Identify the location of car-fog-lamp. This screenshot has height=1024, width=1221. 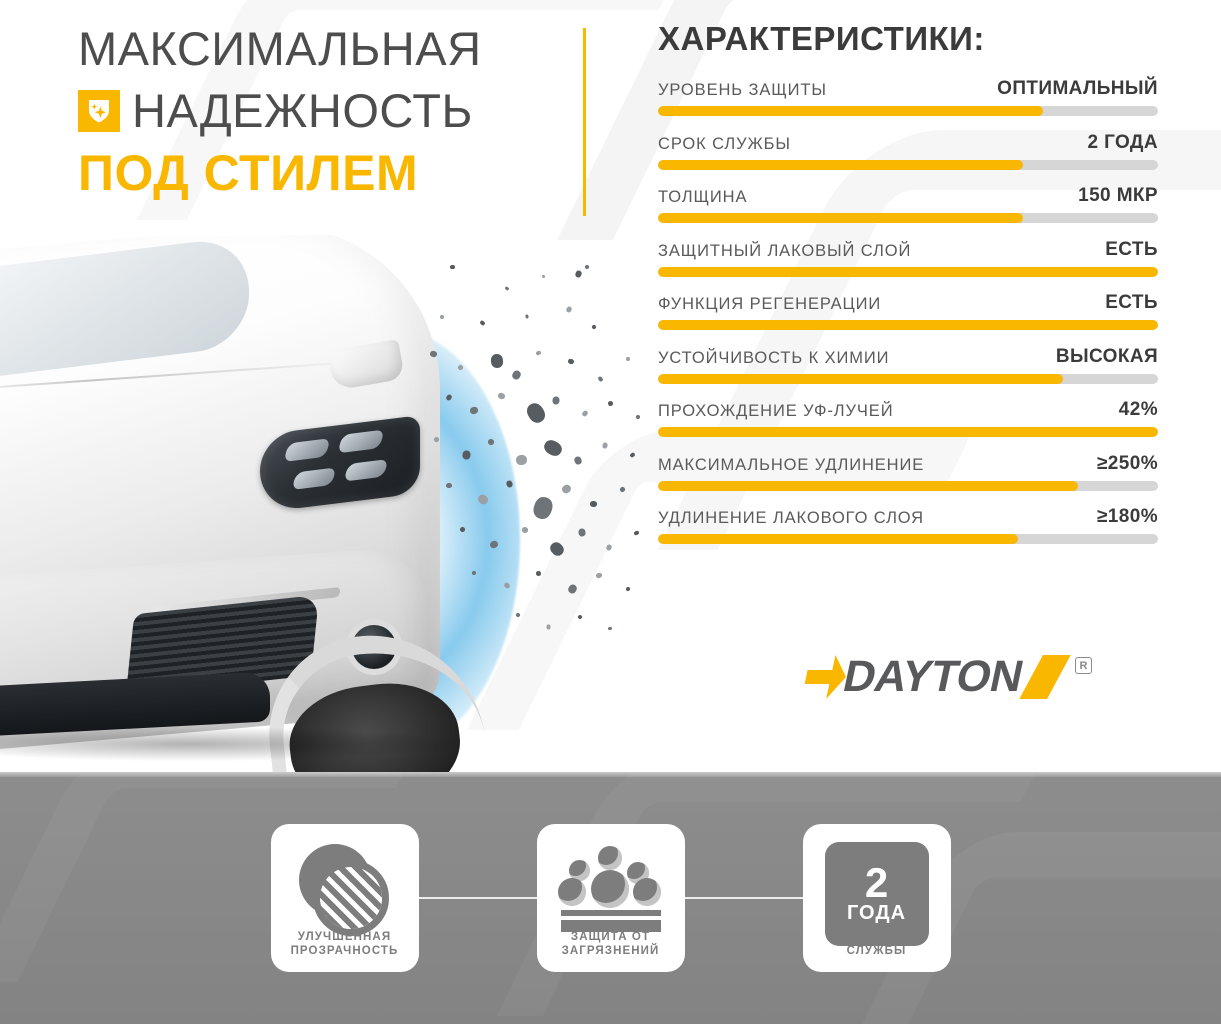
(374, 647).